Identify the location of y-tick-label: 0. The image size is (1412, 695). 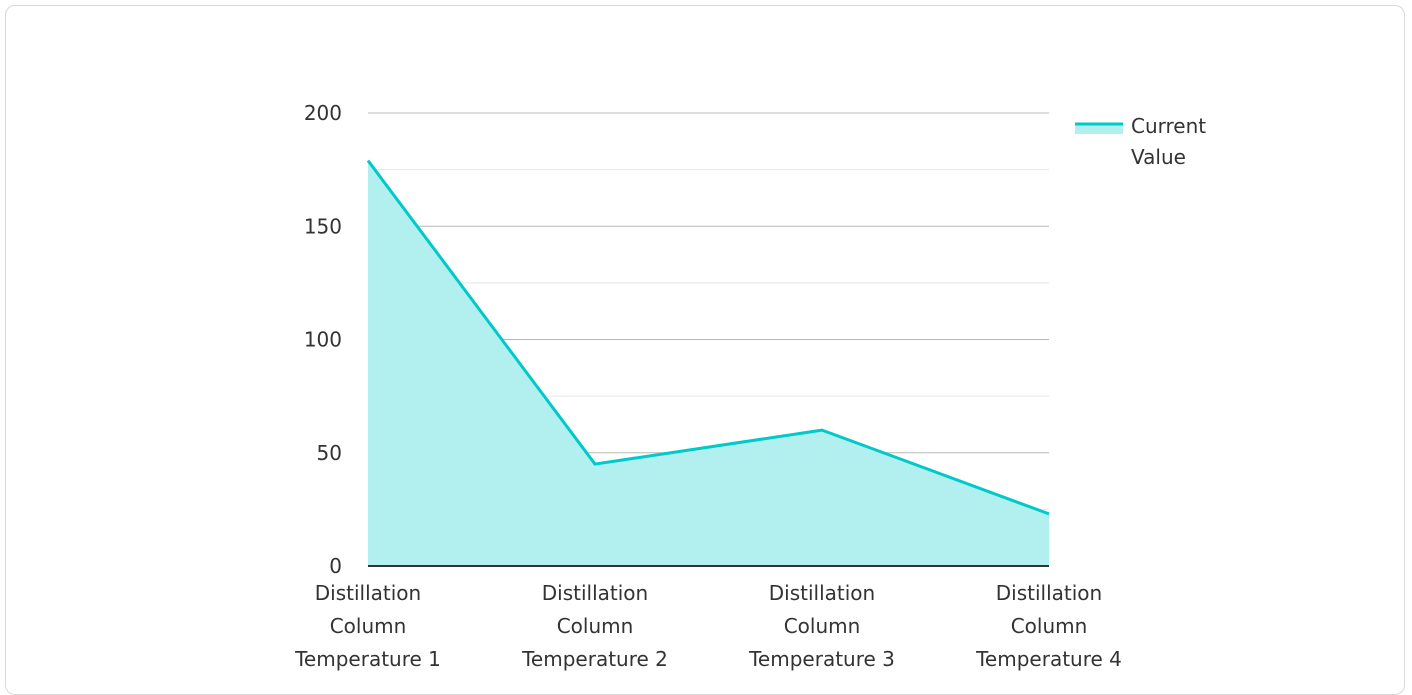
(335, 566).